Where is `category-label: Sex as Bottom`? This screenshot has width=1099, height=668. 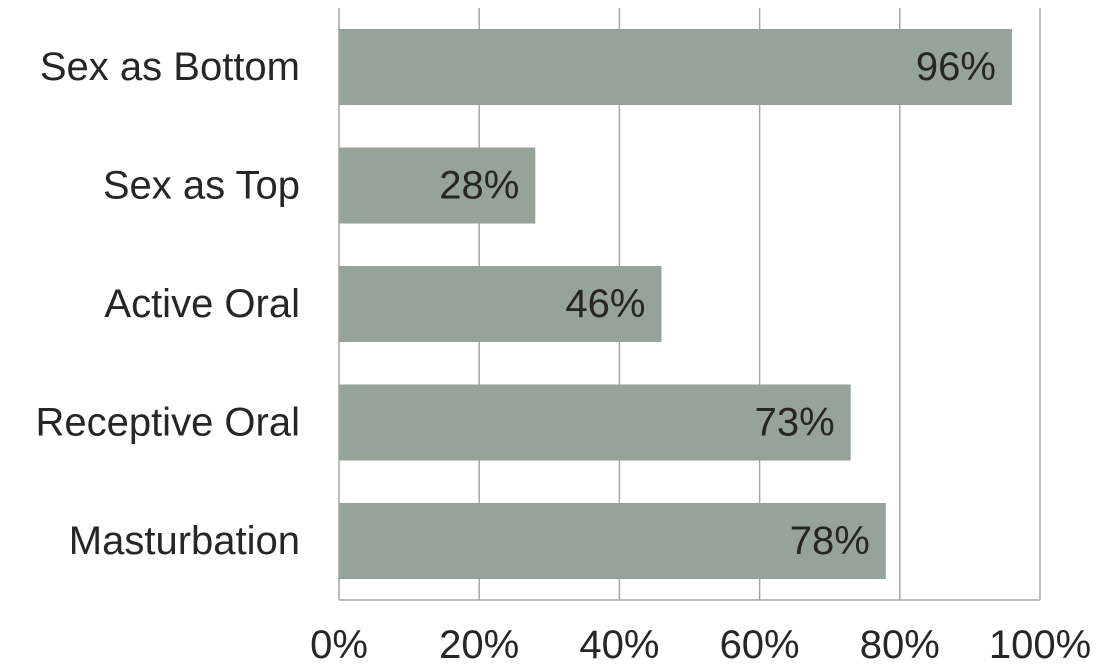 category-label: Sex as Bottom is located at coordinates (170, 67).